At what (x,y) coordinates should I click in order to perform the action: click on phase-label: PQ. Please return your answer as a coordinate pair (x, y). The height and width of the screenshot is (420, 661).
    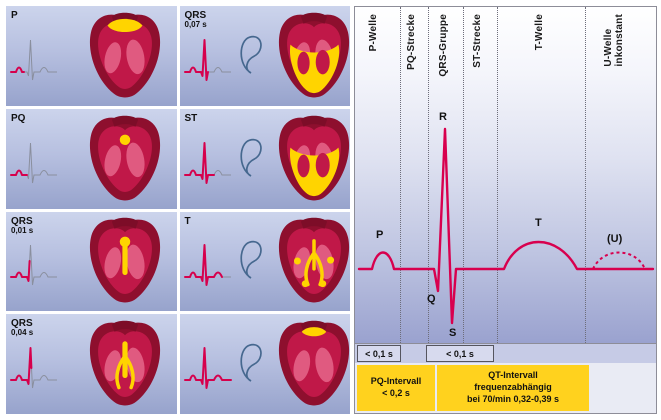
    Looking at the image, I should click on (18, 118).